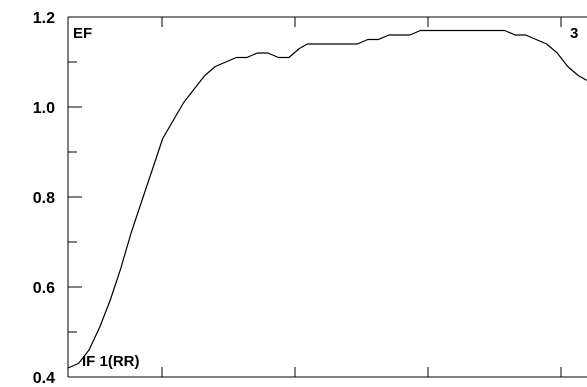  What do you see at coordinates (44, 108) in the screenshot?
I see `y-tick-label: 1.0` at bounding box center [44, 108].